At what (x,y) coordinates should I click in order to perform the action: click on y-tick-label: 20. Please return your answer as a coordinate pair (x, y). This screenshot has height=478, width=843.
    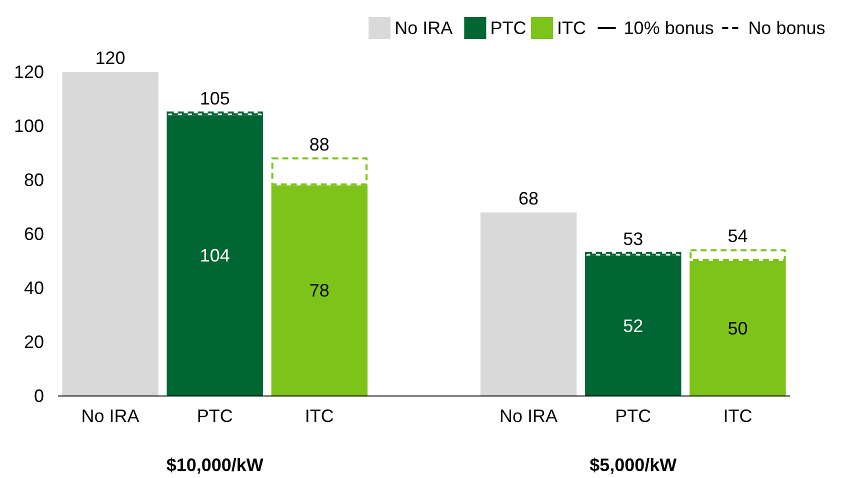
    Looking at the image, I should click on (34, 342).